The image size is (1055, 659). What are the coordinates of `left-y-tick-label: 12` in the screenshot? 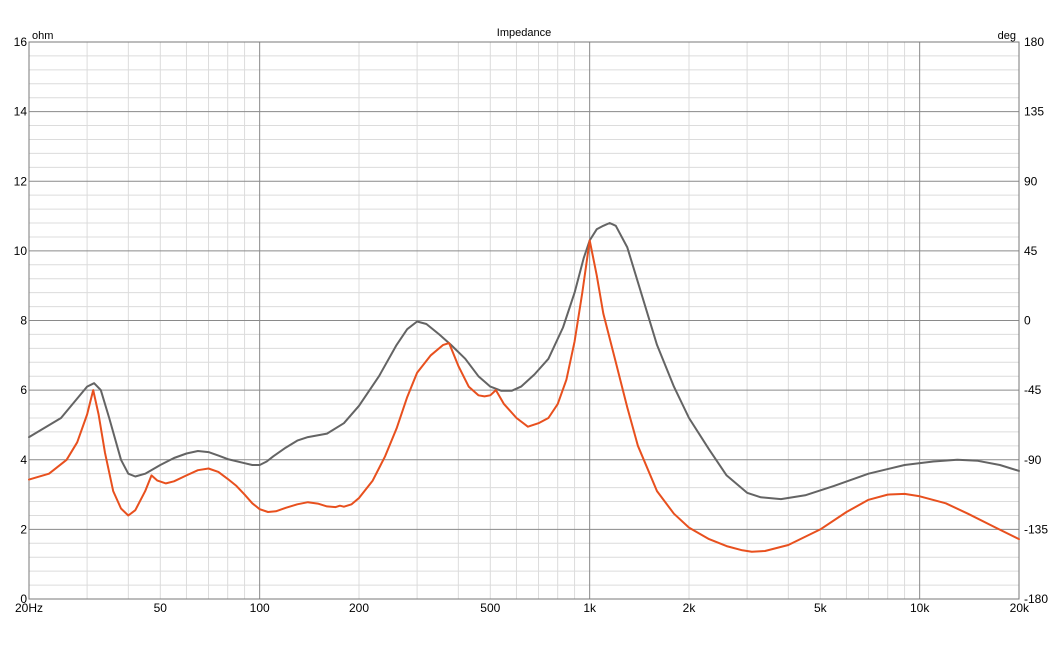 It's located at (21, 181).